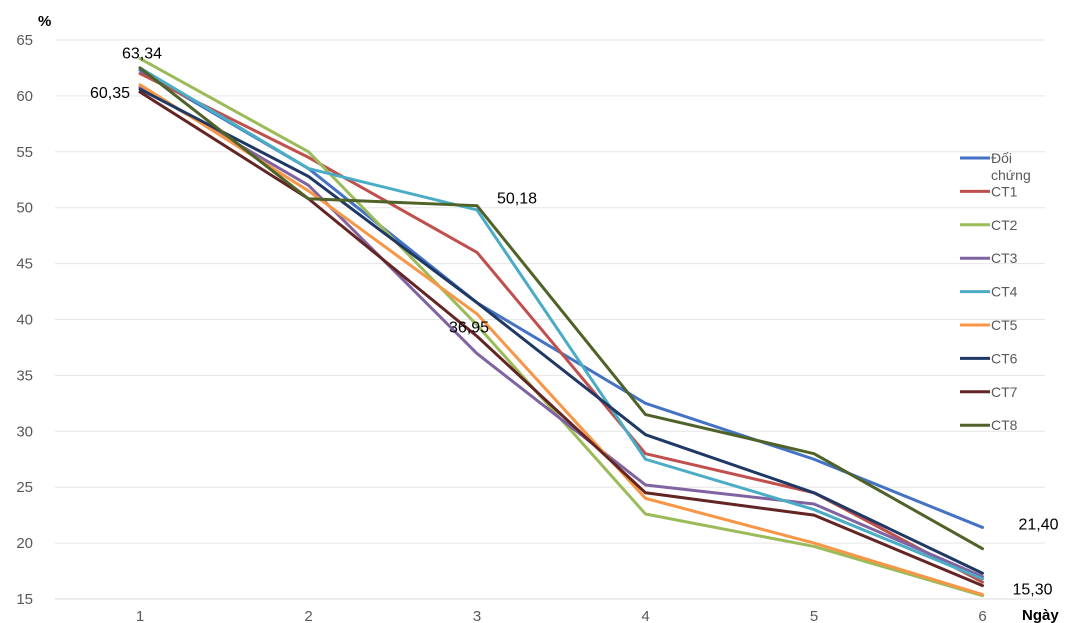 The height and width of the screenshot is (623, 1071). What do you see at coordinates (24, 40) in the screenshot?
I see `y-tick-label: 65` at bounding box center [24, 40].